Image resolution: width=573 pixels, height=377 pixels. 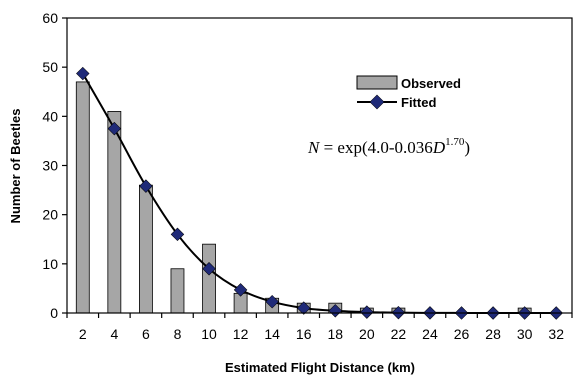 What do you see at coordinates (54, 313) in the screenshot?
I see `y-tick-label-0: 0` at bounding box center [54, 313].